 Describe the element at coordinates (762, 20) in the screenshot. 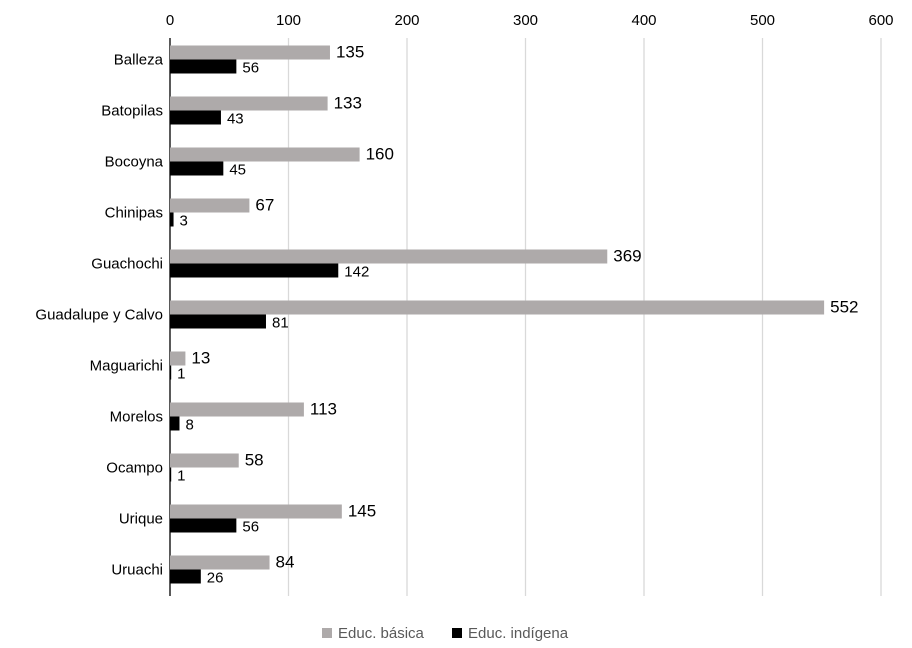

I see `x-tick-label-500: 500` at that location.